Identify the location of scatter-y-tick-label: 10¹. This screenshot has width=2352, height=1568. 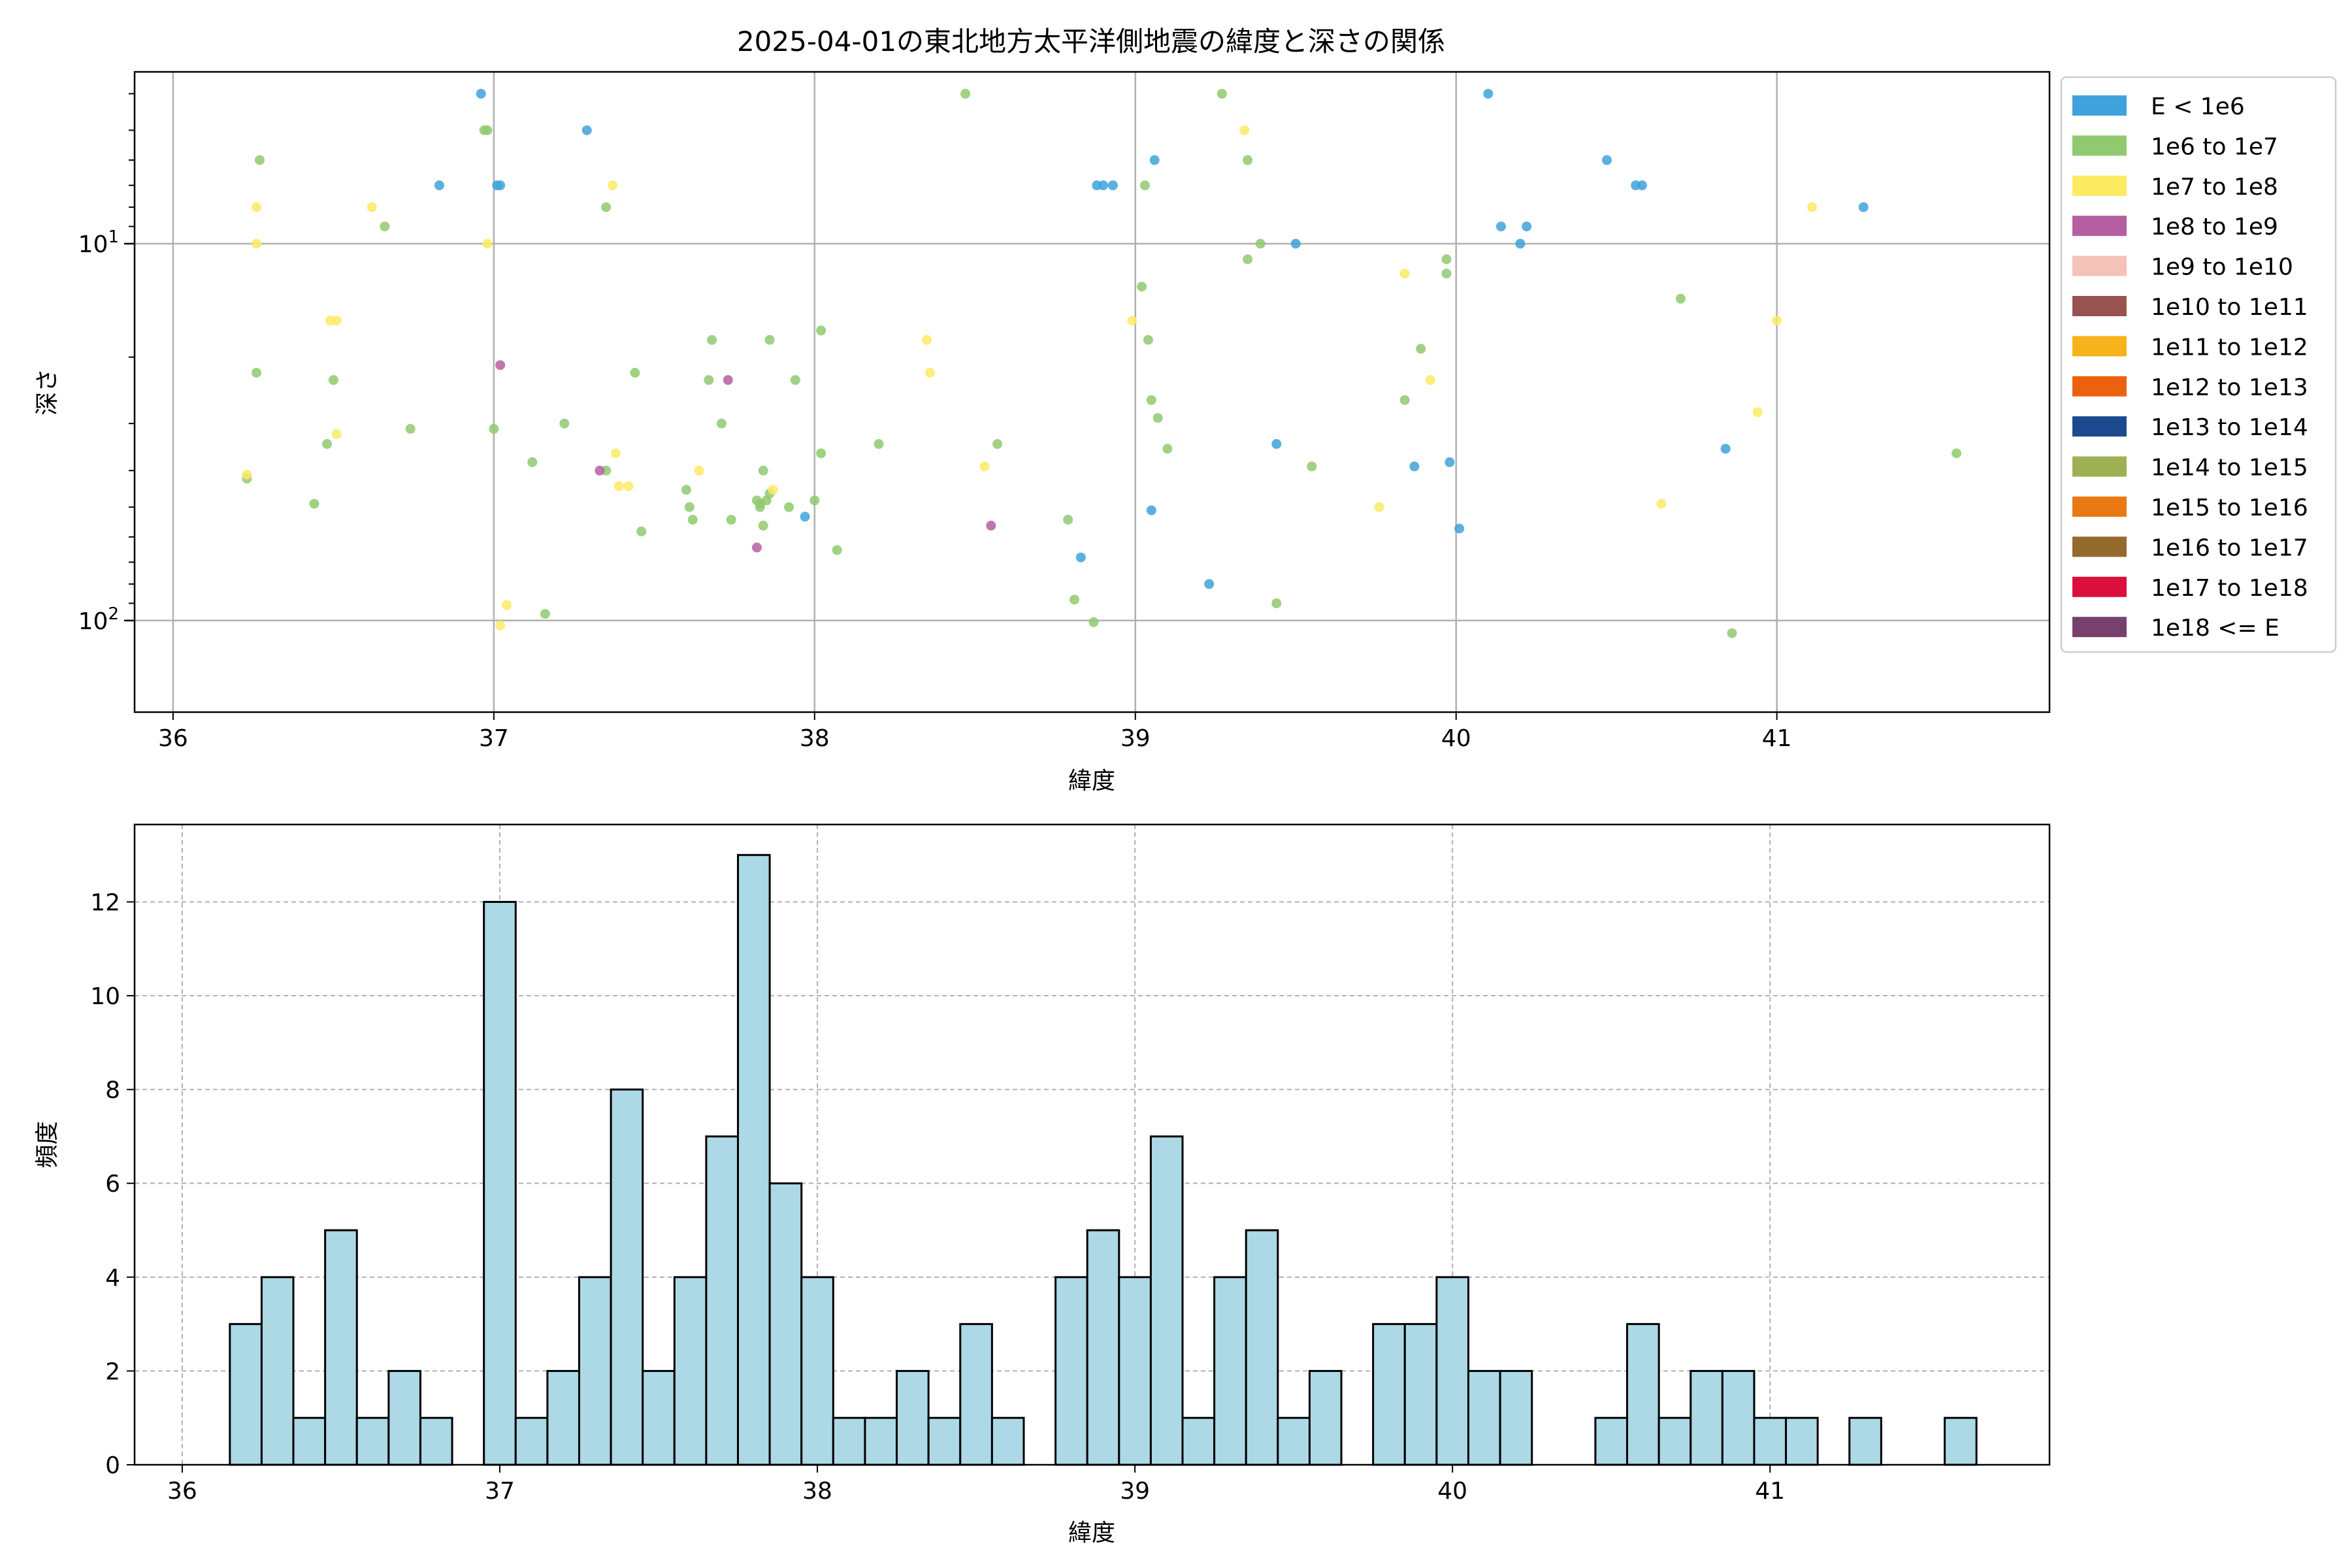
(98, 242).